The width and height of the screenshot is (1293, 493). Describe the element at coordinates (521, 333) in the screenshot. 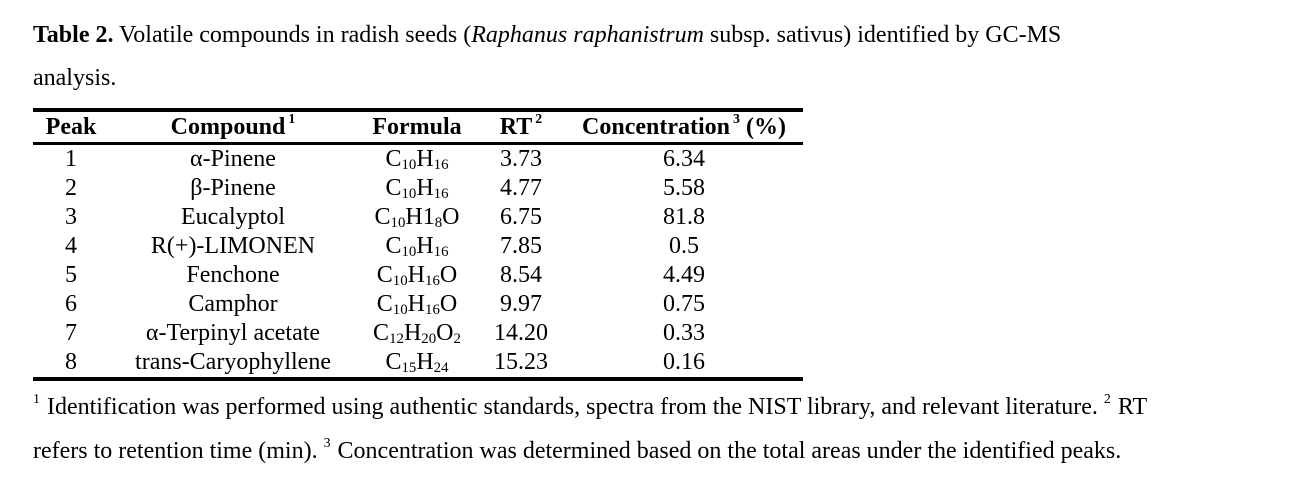

I see `cell-rt: 14.20` at that location.